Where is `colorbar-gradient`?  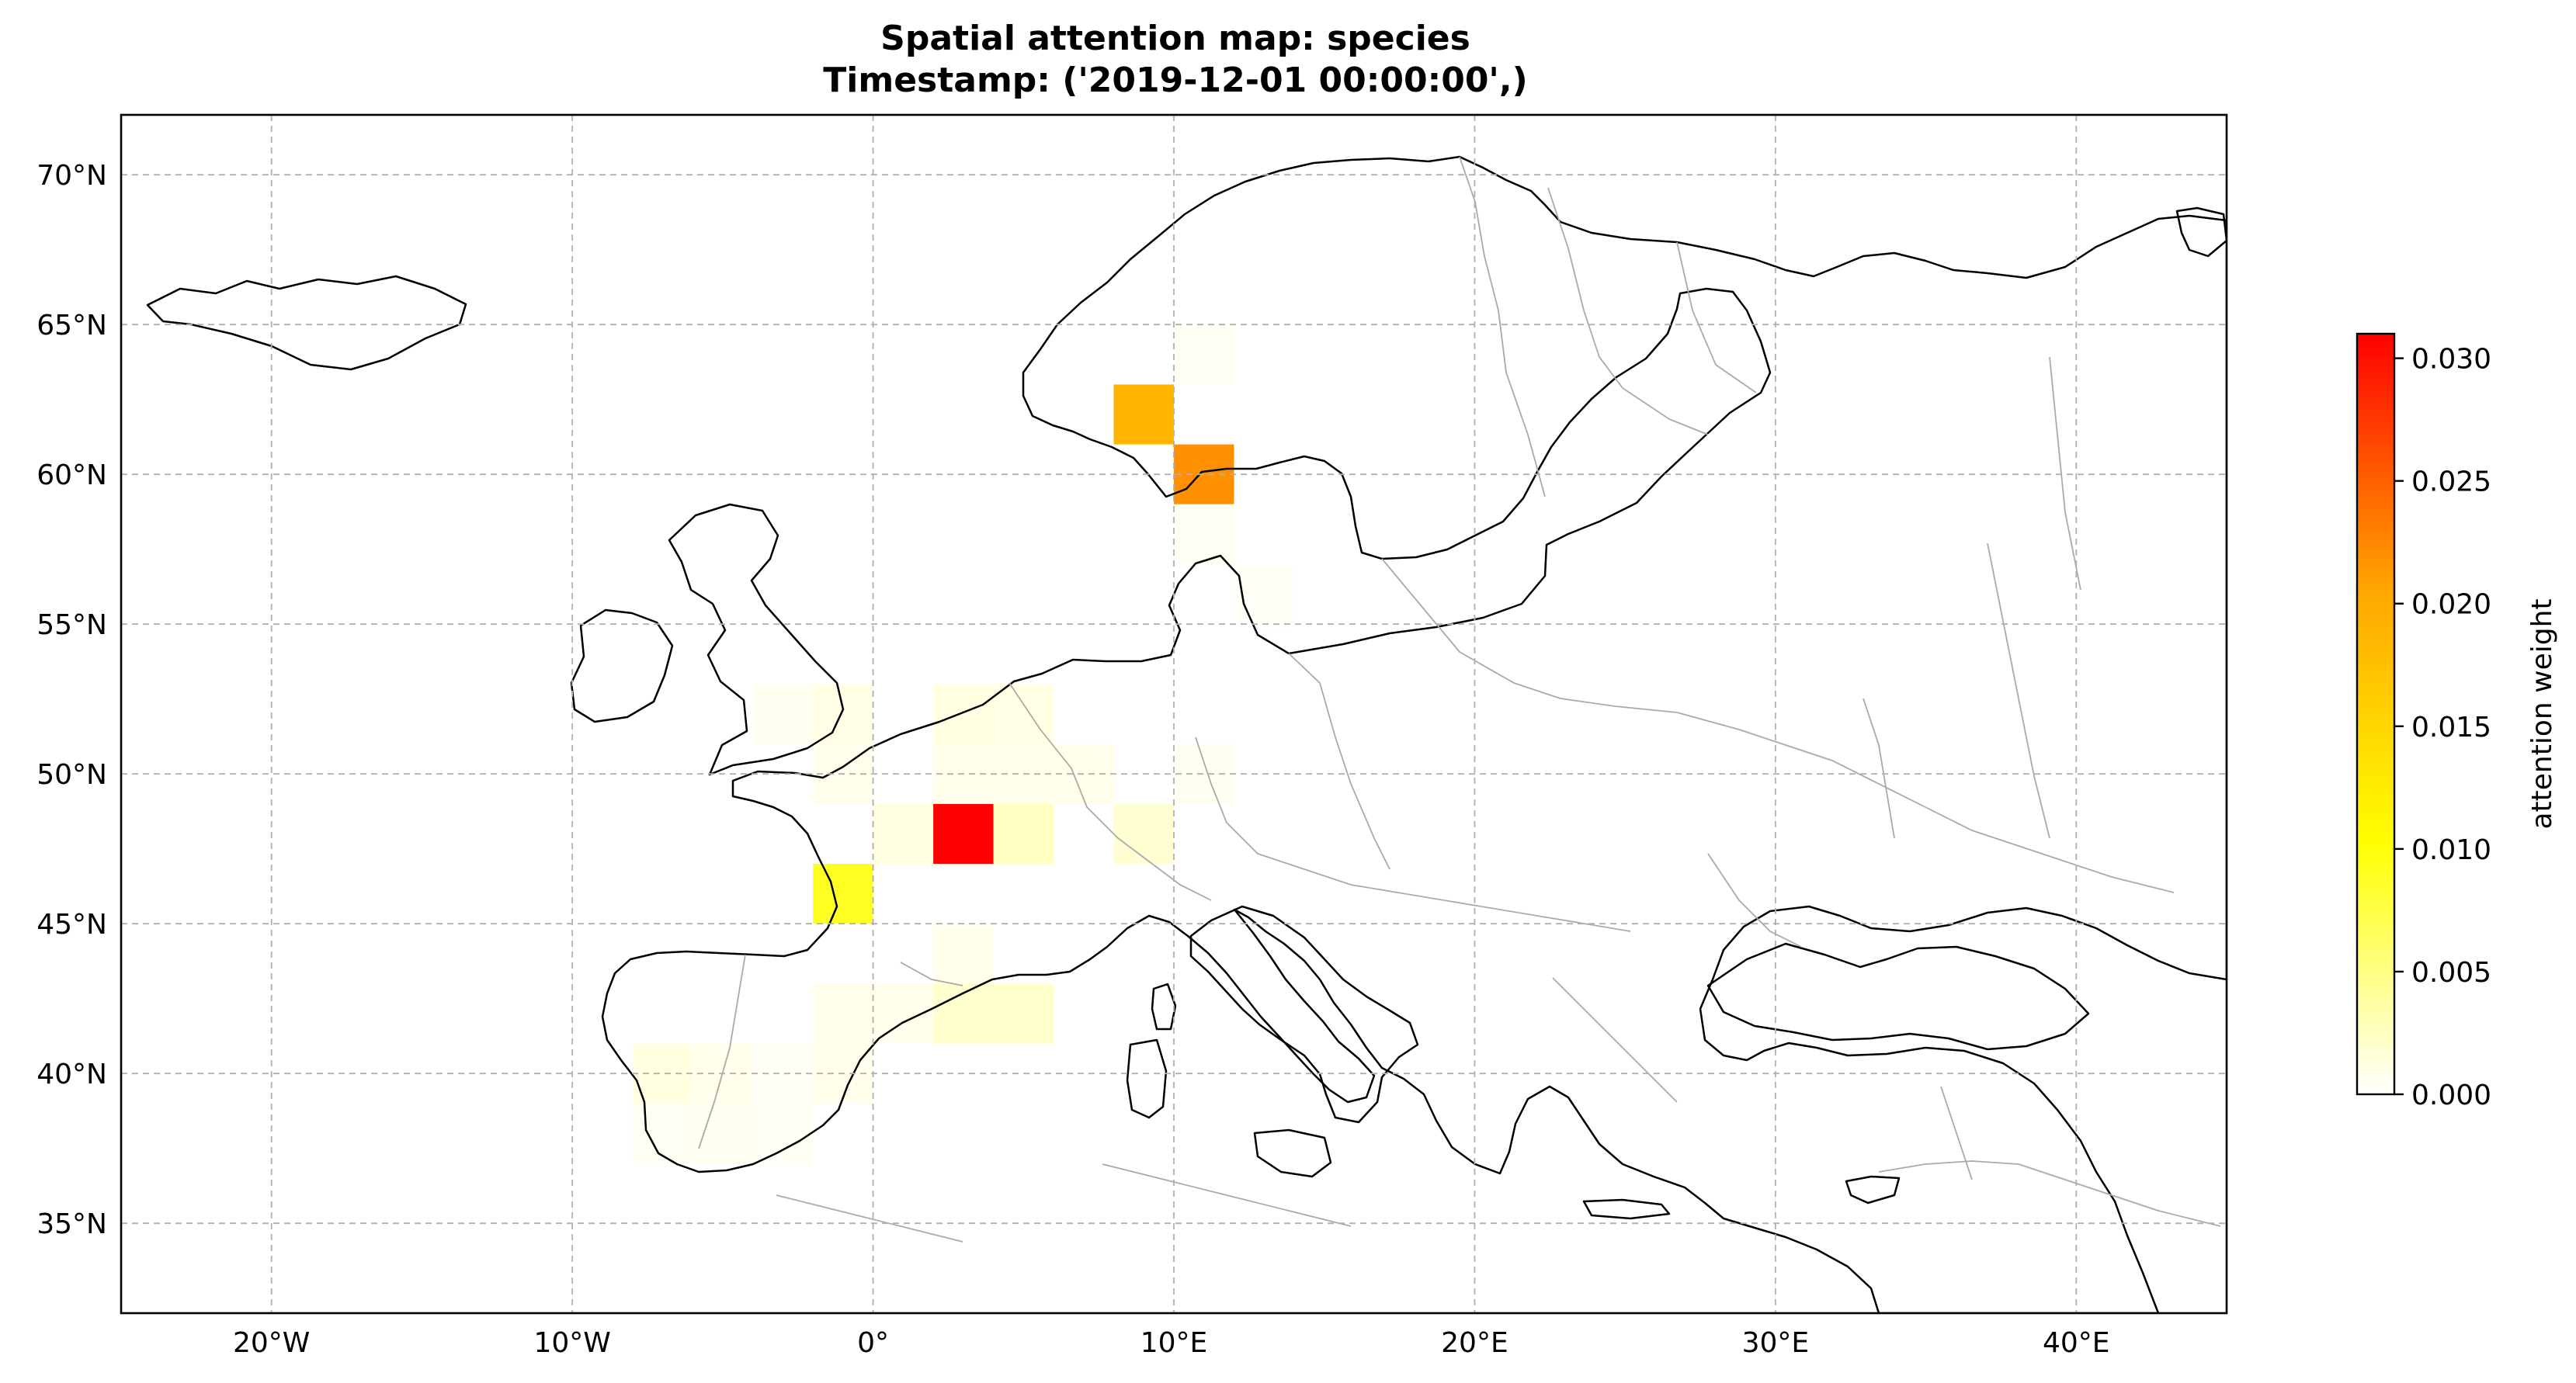
colorbar-gradient is located at coordinates (2375, 714).